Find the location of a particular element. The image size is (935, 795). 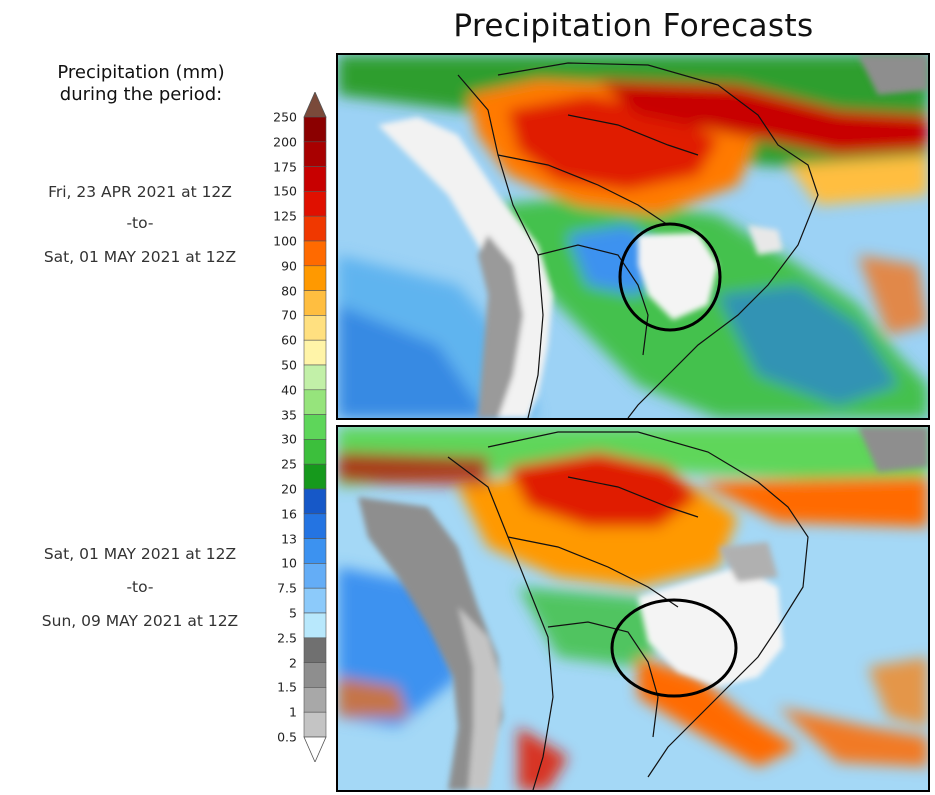

colorbar-tick-label: 175 is located at coordinates (285, 167).